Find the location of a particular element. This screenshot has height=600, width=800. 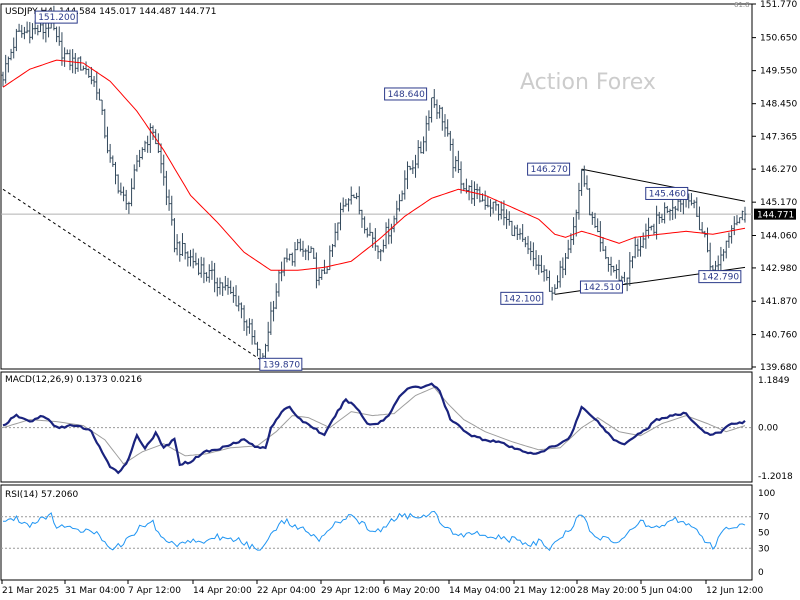

price-axis-label: 151.770 is located at coordinates (778, 5).